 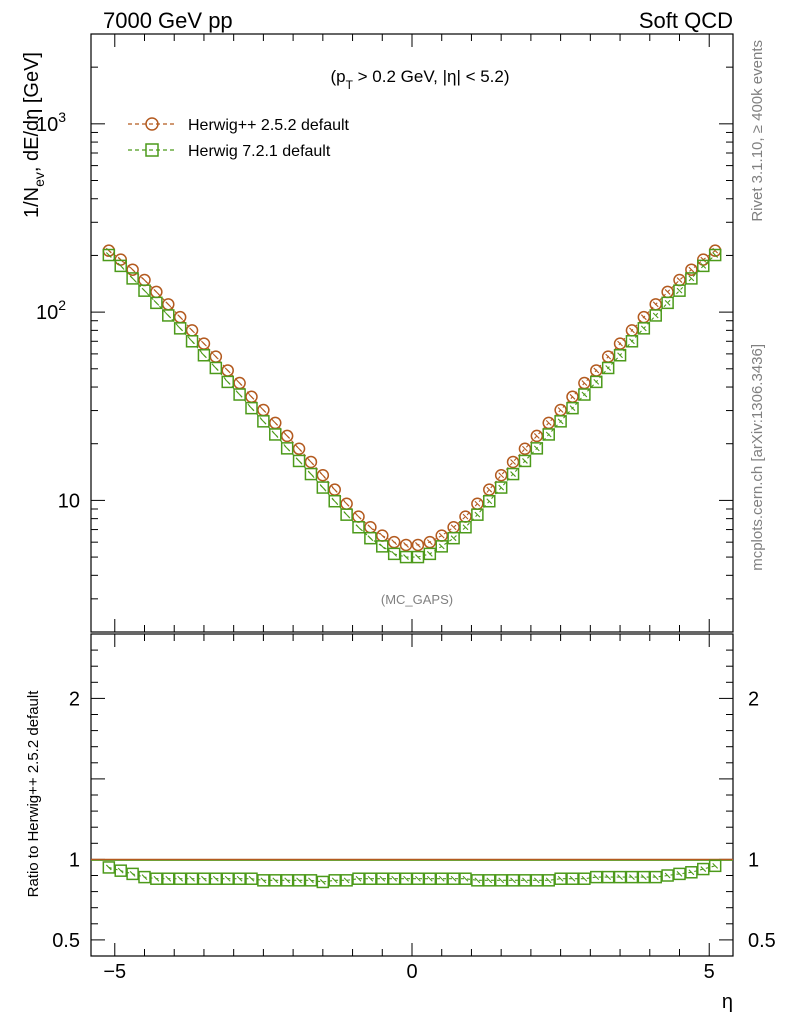 What do you see at coordinates (239, 125) in the screenshot?
I see `legend-entry-herwigpp: Herwig++ 2.5.2 default` at bounding box center [239, 125].